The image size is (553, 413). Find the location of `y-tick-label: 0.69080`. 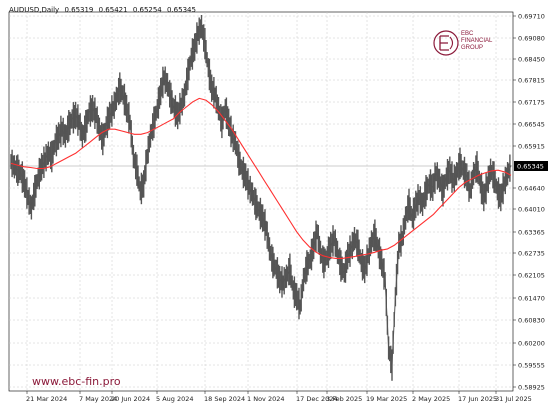

y-tick-label: 0.69080 is located at coordinates (531, 39).